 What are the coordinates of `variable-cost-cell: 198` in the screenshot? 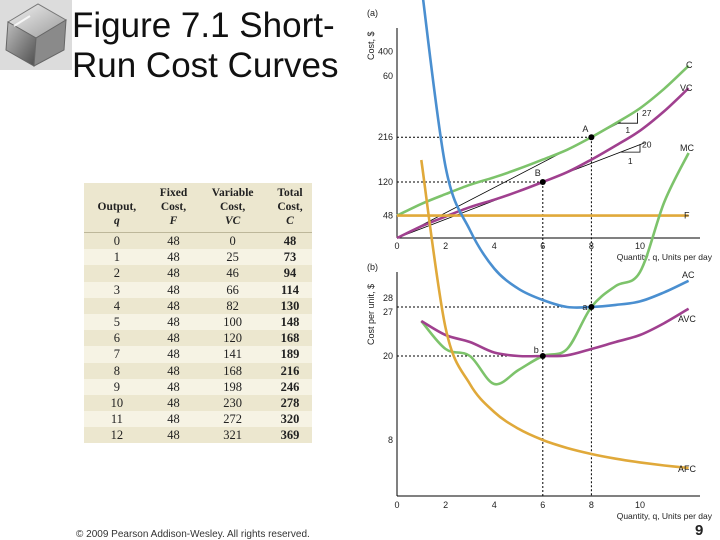 It's located at (232, 386).